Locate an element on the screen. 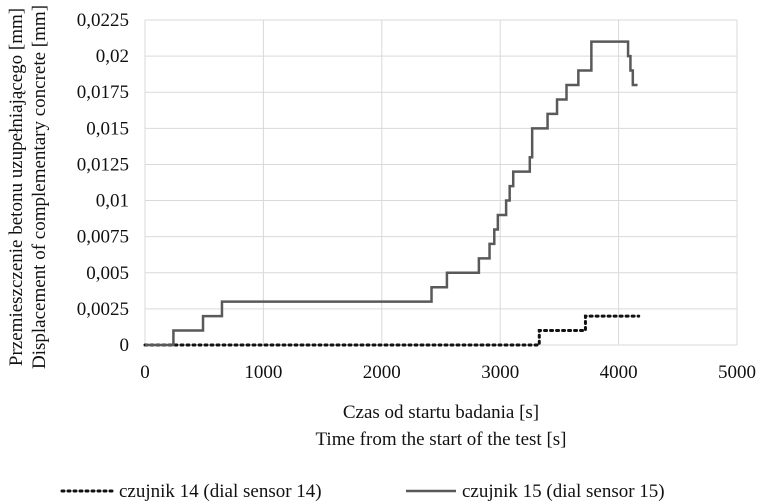 The image size is (766, 502). y-tick-label: 0,01 is located at coordinates (112, 201).